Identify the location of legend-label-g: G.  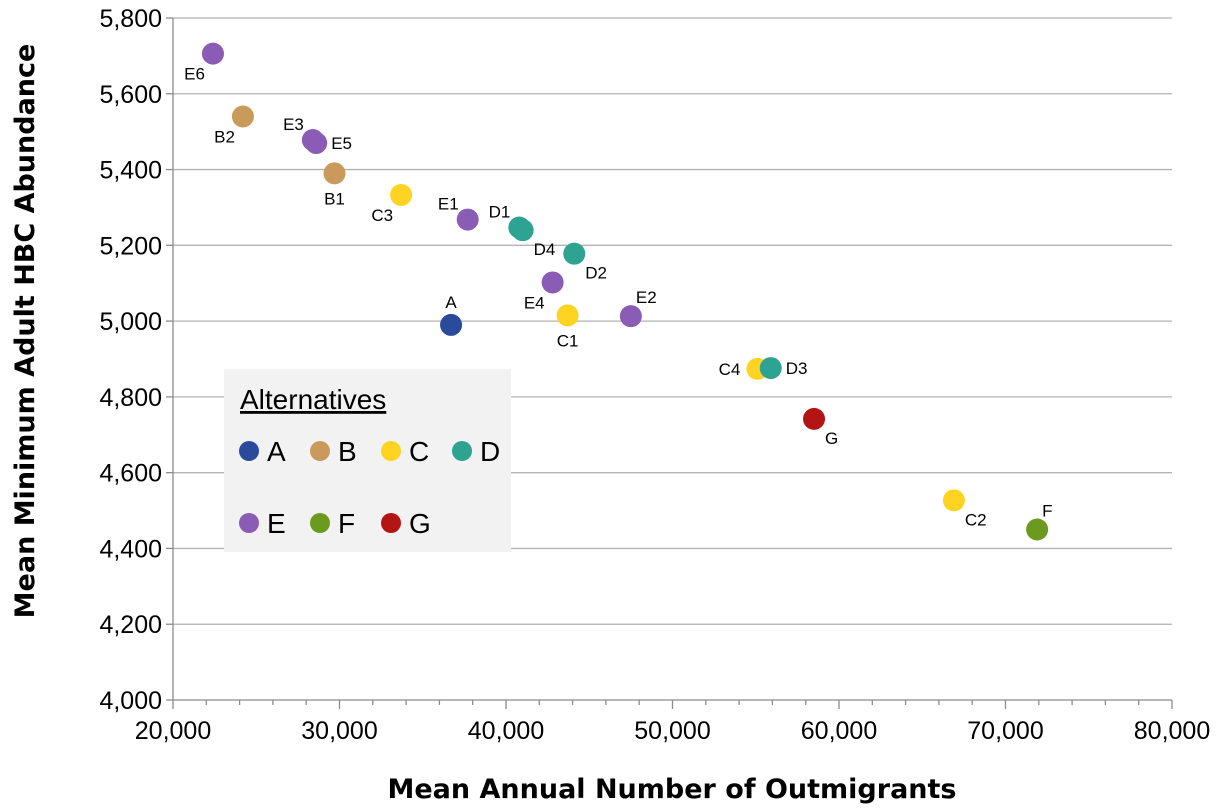
(420, 523).